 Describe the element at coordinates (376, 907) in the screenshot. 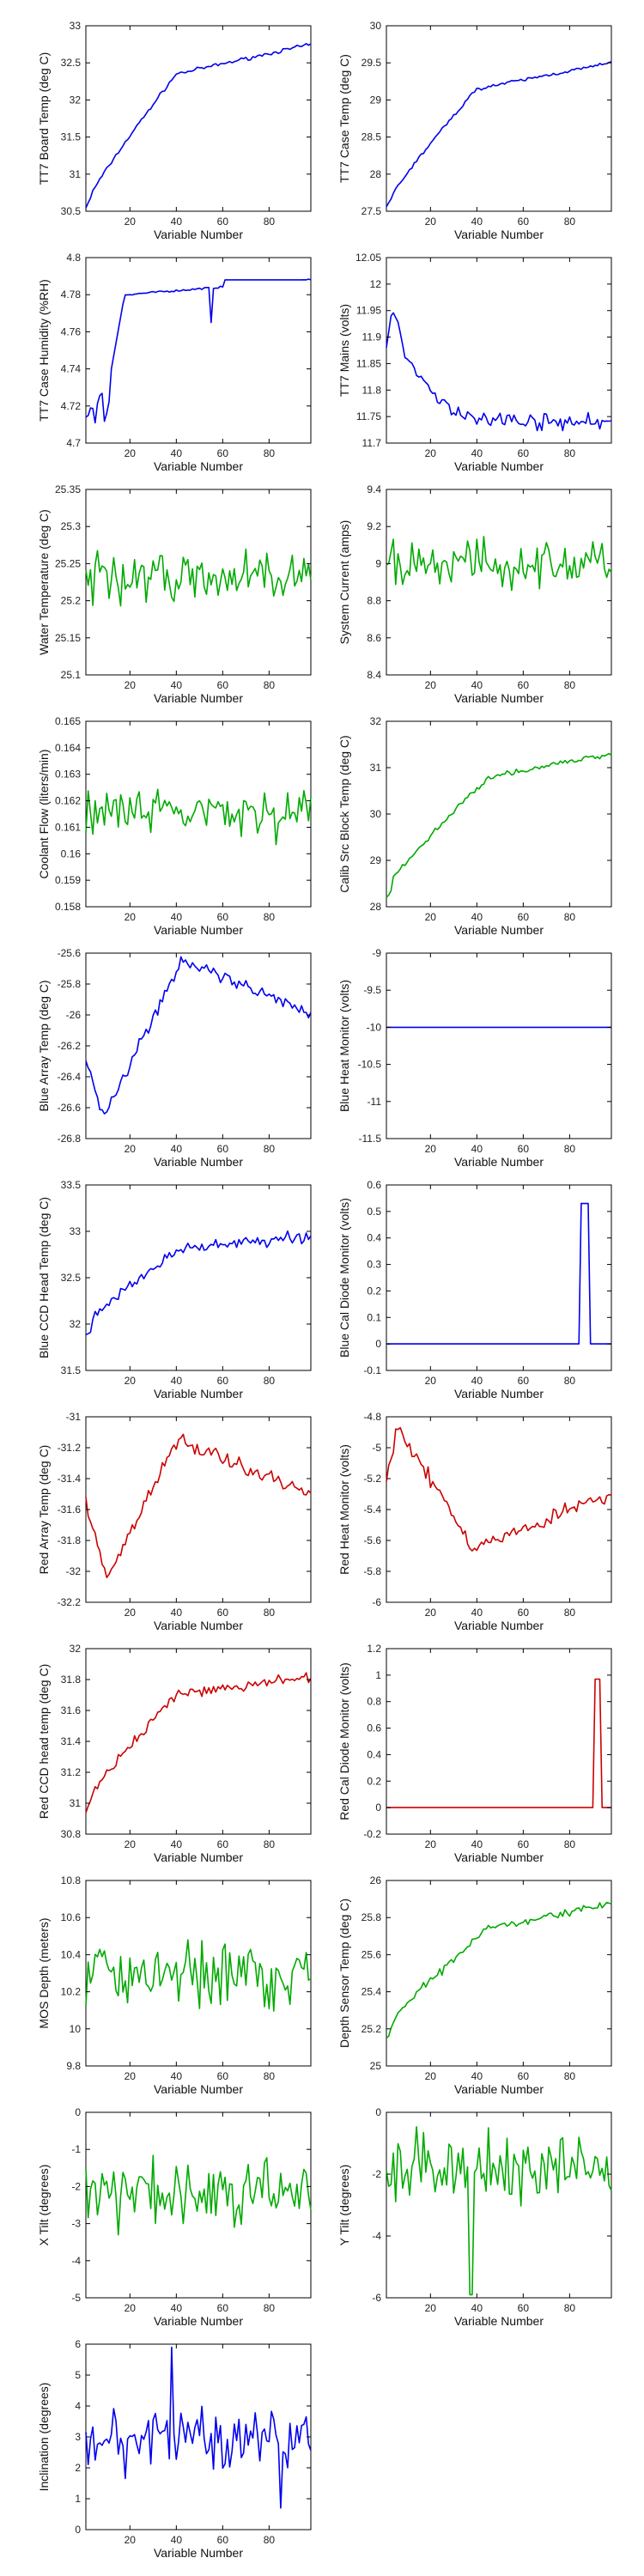

I see `y-tick-label: 28` at that location.